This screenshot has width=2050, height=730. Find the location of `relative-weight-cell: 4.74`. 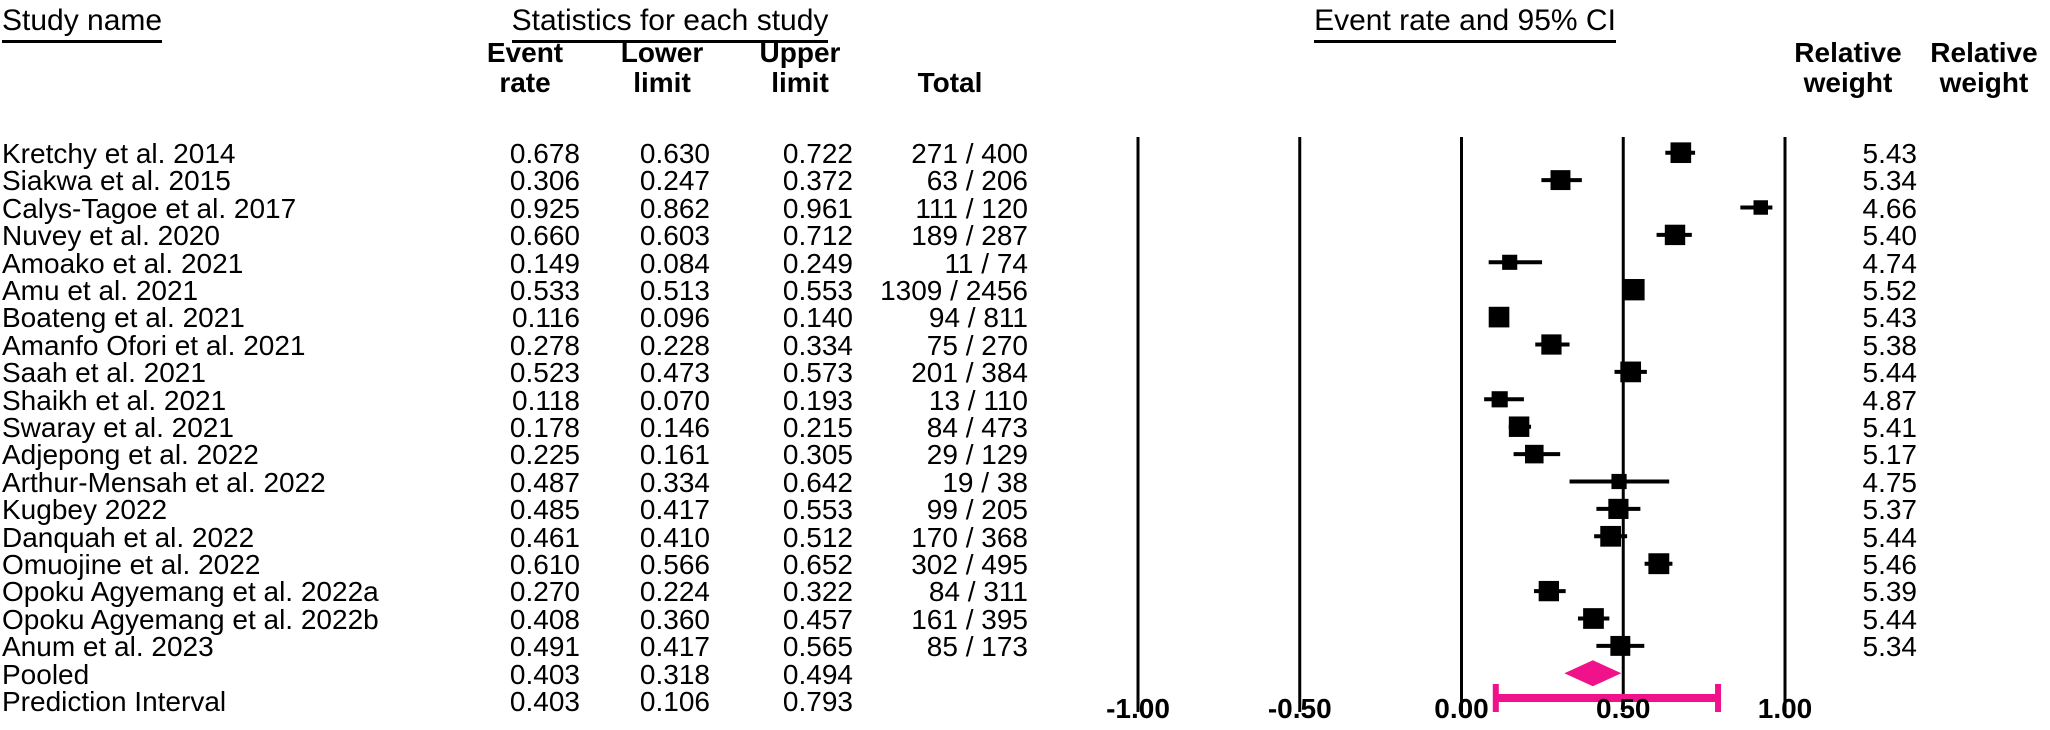

relative-weight-cell: 4.74 is located at coordinates (1890, 263).